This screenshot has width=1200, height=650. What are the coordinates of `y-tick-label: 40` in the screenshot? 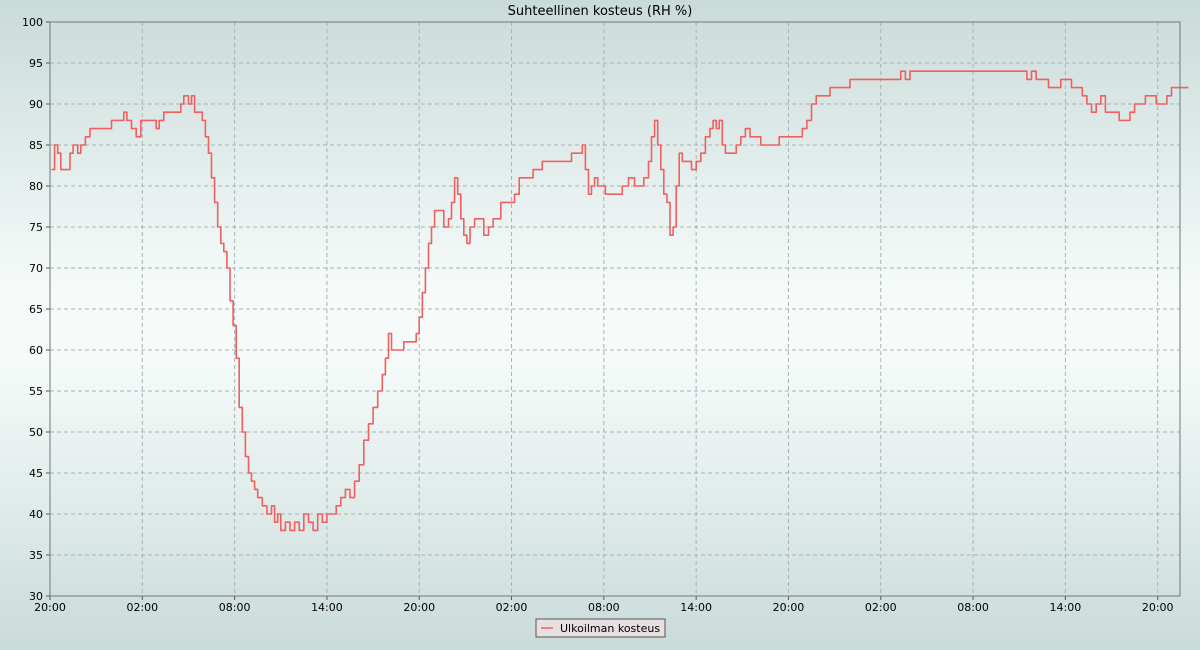 It's located at (36, 514).